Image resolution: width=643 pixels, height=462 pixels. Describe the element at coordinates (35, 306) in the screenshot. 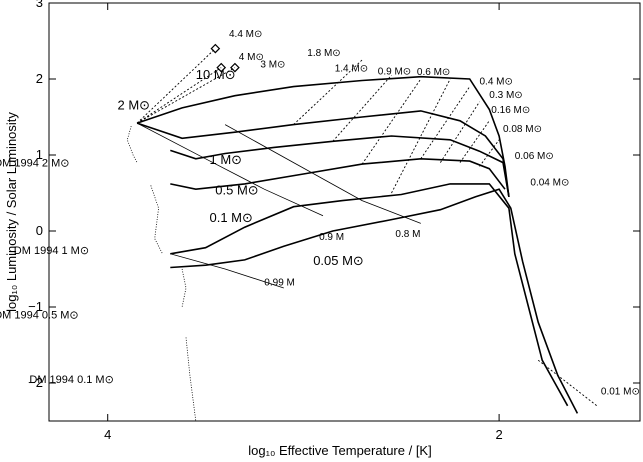

I see `y-tick-label: −1` at that location.